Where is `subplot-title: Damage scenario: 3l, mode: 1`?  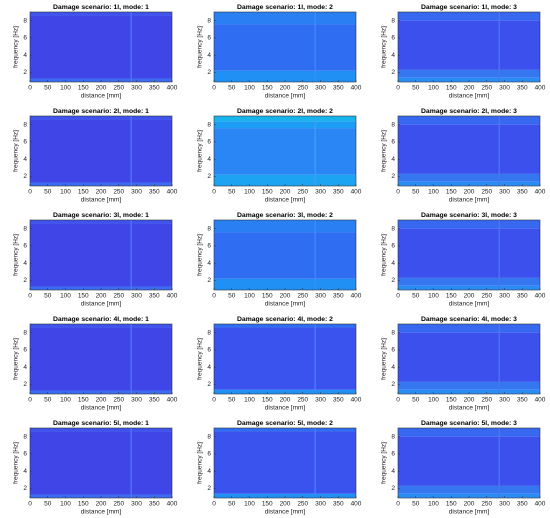
subplot-title: Damage scenario: 3l, mode: 1 is located at coordinates (101, 215).